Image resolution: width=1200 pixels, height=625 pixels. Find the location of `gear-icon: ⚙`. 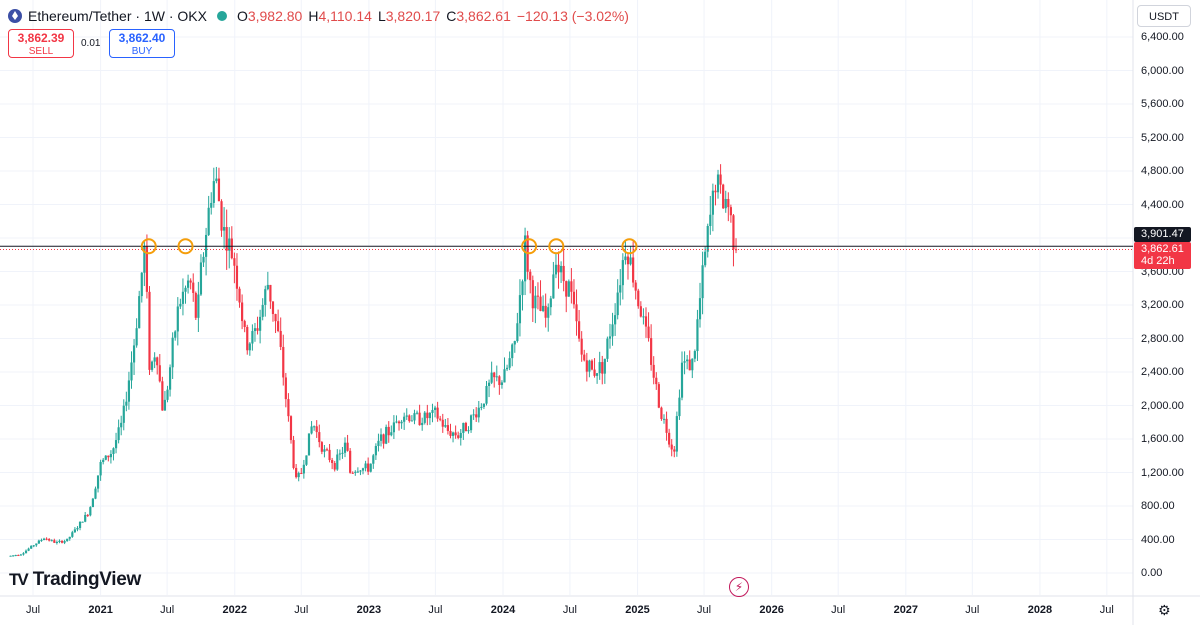

gear-icon: ⚙ is located at coordinates (1164, 610).